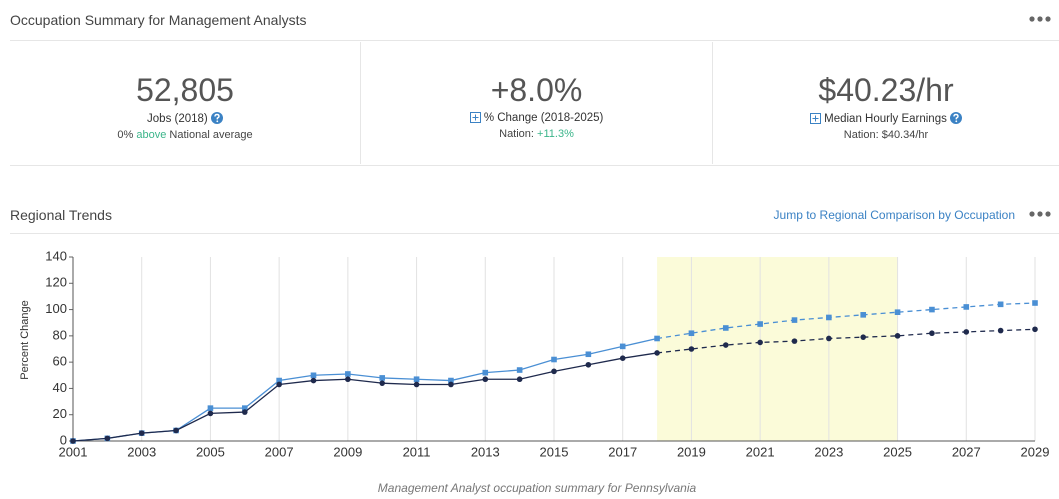 The width and height of the screenshot is (1059, 499). What do you see at coordinates (554, 451) in the screenshot?
I see `x-tick-label: 2015` at bounding box center [554, 451].